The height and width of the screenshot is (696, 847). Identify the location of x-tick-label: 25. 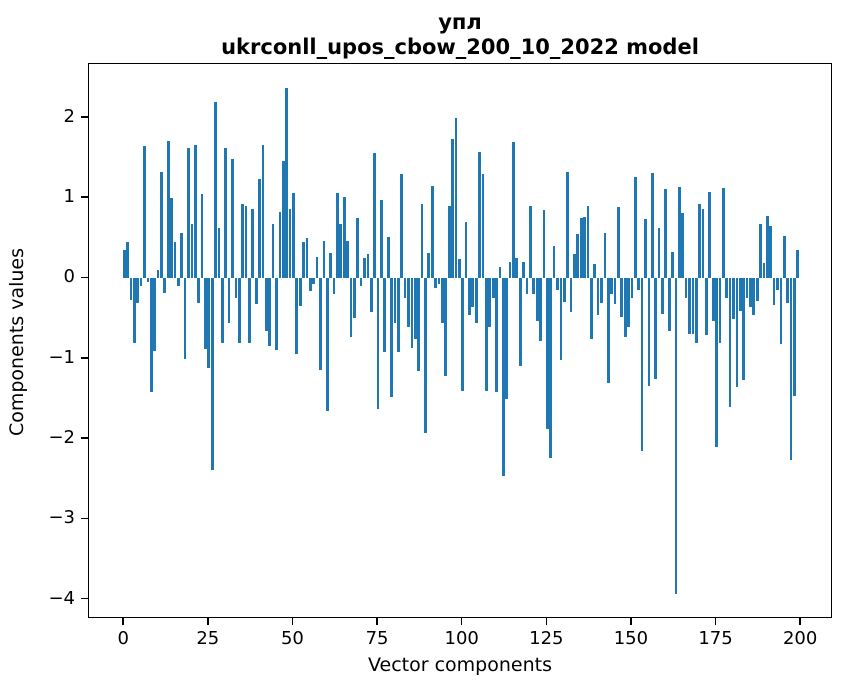
(208, 638).